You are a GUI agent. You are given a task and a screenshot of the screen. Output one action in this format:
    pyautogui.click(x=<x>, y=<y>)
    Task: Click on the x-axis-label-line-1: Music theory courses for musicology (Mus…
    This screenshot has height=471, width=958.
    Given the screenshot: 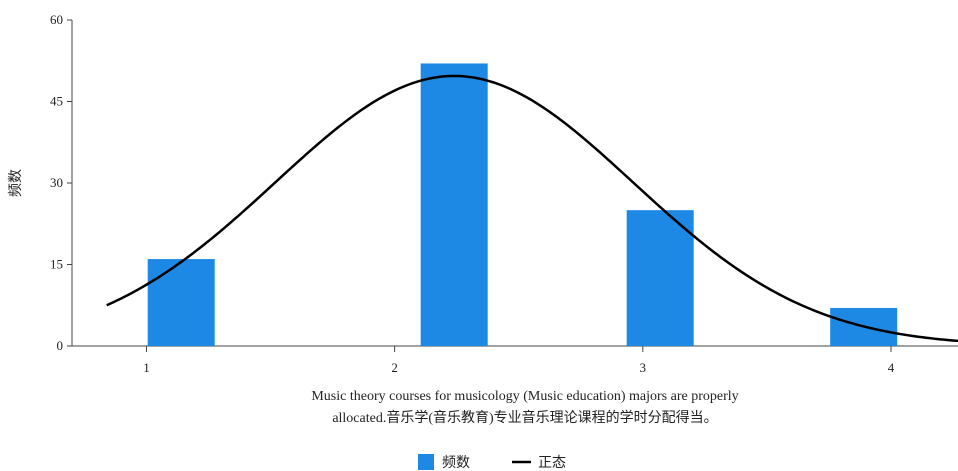 What is the action you would take?
    pyautogui.click(x=524, y=396)
    